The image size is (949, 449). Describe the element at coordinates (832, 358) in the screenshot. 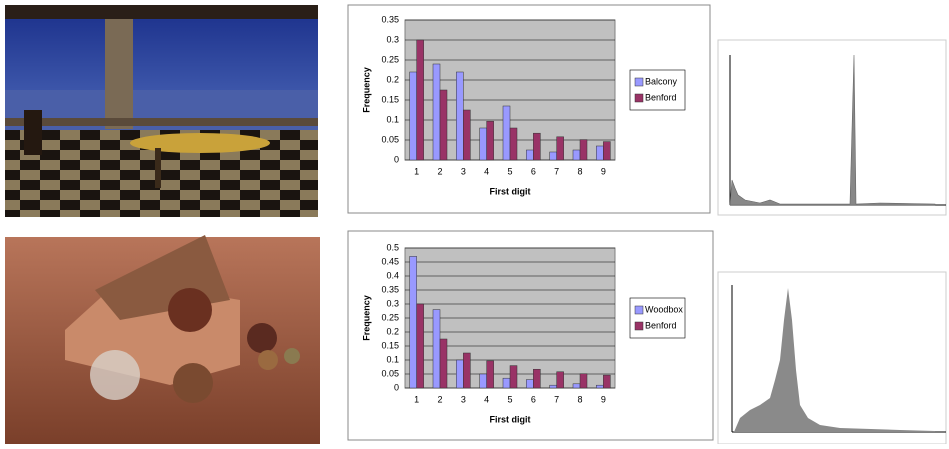

I see `woodbox-histogram` at that location.